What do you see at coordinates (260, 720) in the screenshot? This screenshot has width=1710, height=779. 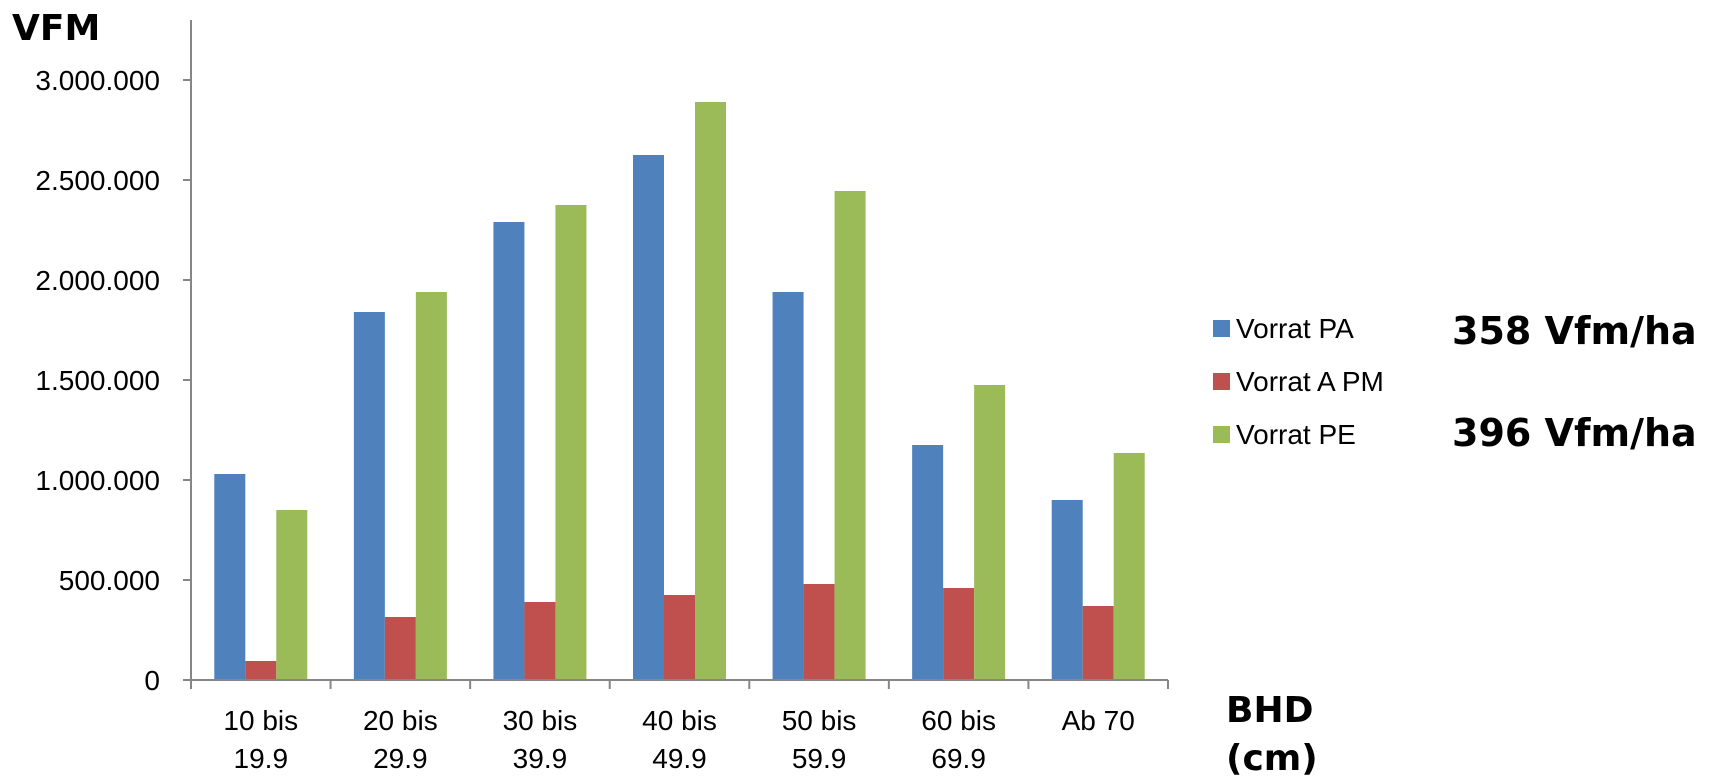 I see `x-tick-label: 10 bis` at bounding box center [260, 720].